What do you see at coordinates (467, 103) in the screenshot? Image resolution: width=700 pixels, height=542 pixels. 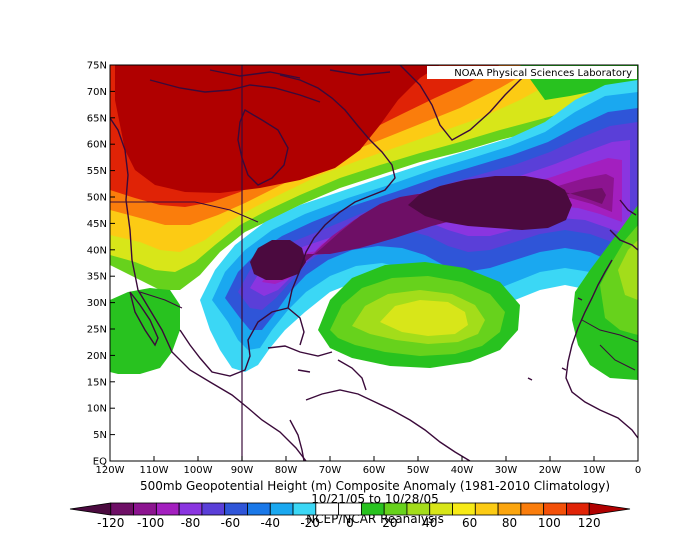 I see `greenland` at bounding box center [467, 103].